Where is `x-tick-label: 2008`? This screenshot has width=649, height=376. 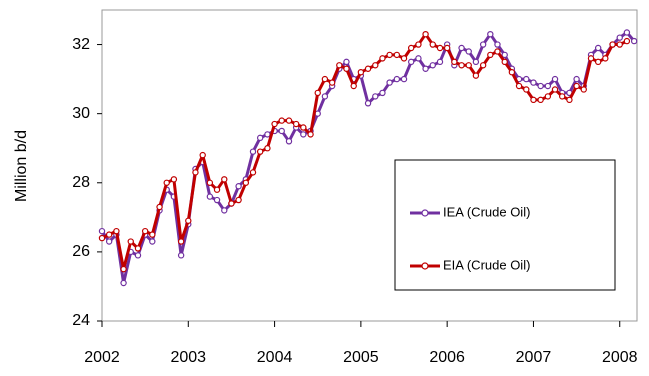
x-tick-label: 2008 is located at coordinates (620, 357).